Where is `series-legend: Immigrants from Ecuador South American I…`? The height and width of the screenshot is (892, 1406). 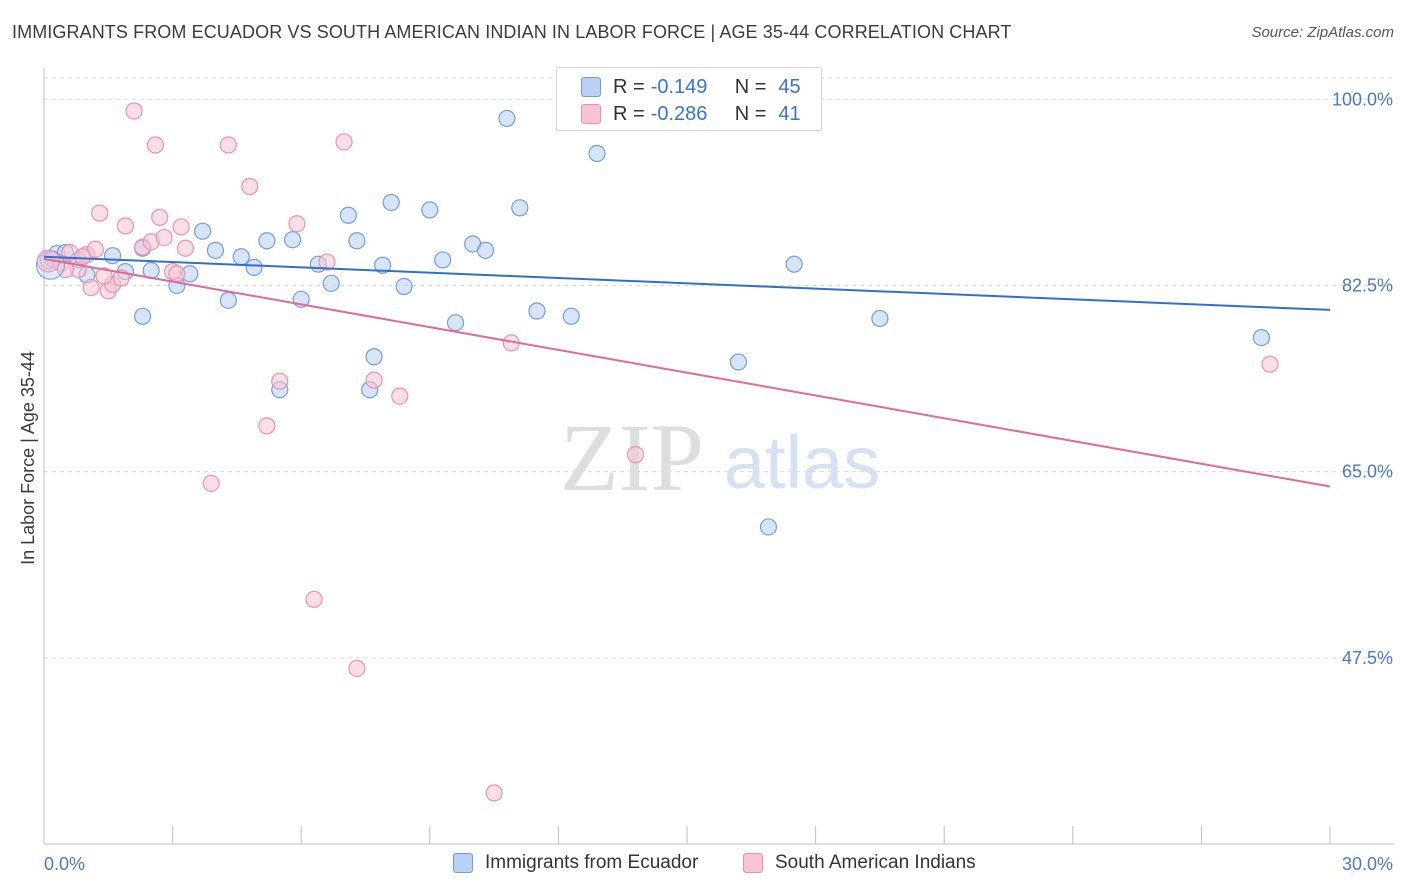
series-legend: Immigrants from Ecuador South American I… is located at coordinates (703, 865).